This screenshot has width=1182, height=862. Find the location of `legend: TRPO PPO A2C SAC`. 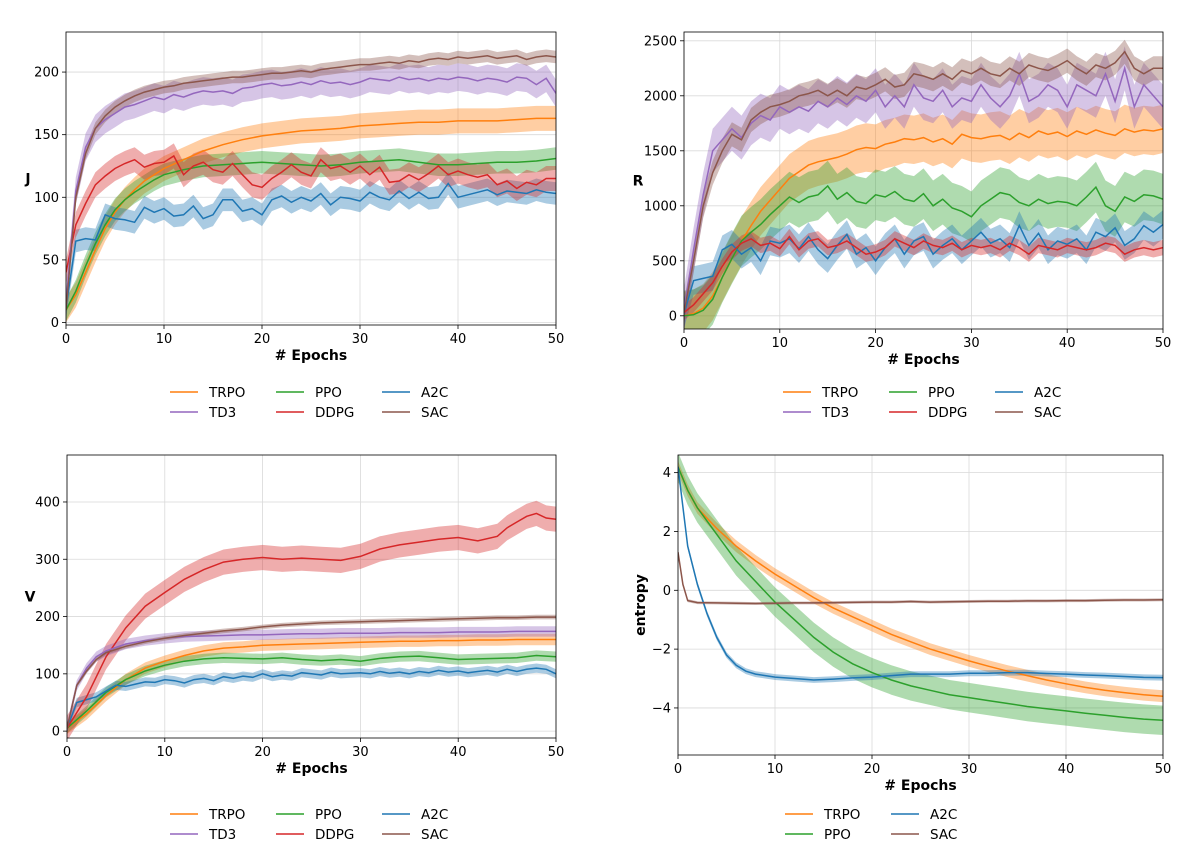

legend: TRPO PPO A2C SAC is located at coordinates (871, 825).